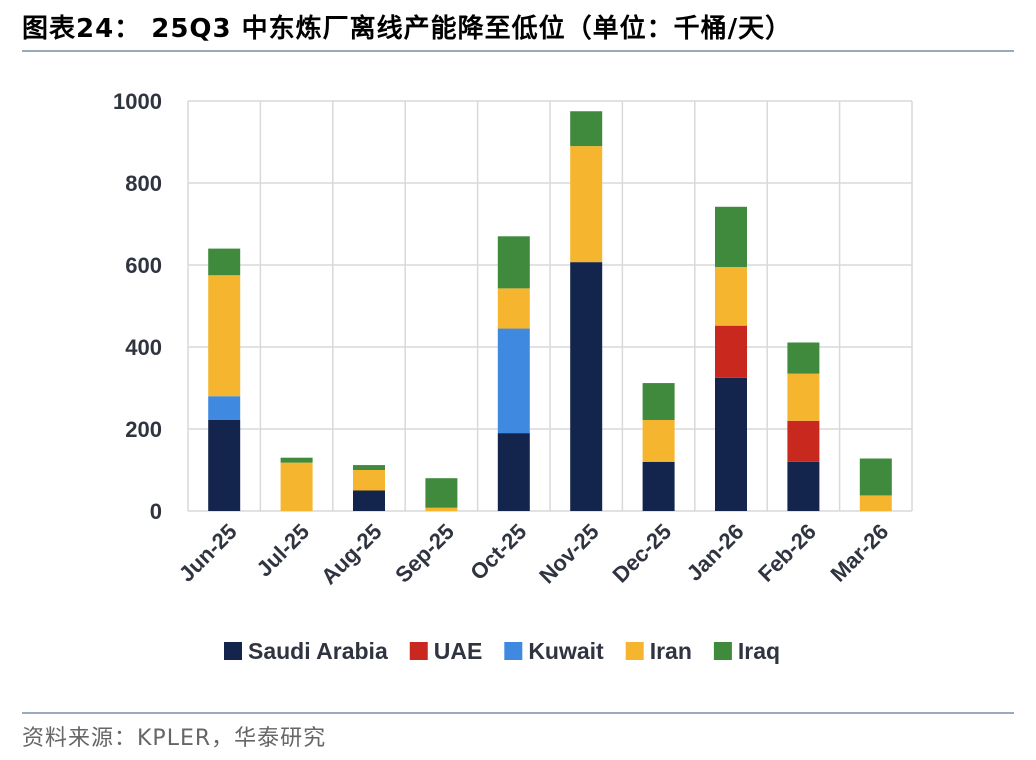 The width and height of the screenshot is (1036, 760). What do you see at coordinates (424, 553) in the screenshot?
I see `x-tick-label: Sep-25` at bounding box center [424, 553].